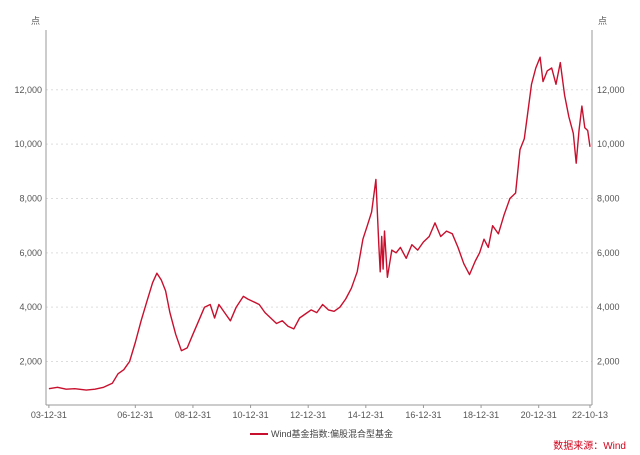  Describe the element at coordinates (35, 21) in the screenshot. I see `left-axis-unit: 点` at that location.